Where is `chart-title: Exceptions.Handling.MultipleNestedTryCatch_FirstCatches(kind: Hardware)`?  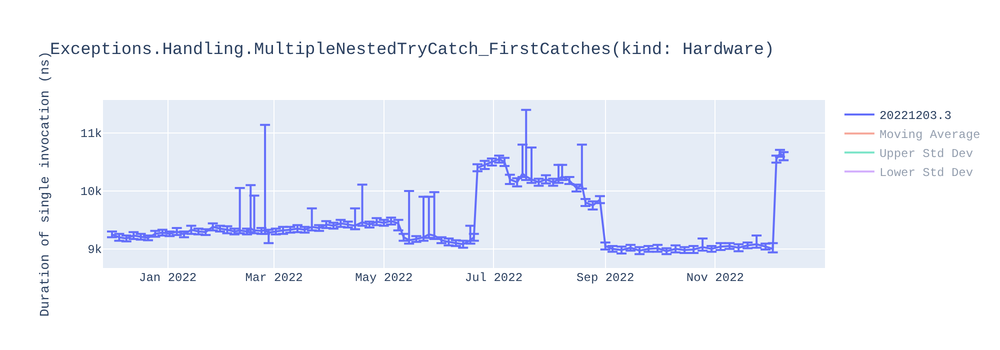
chart-title: Exceptions.Handling.MultipleNestedTryCatch_FirstCatches(kind: Hardware) is located at coordinates (412, 50).